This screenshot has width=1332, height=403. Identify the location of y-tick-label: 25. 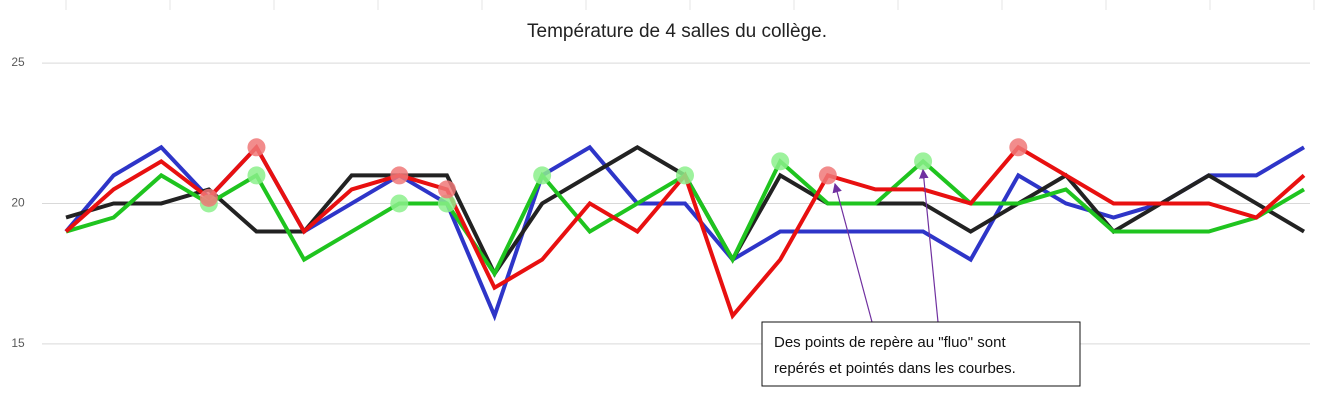
(18, 62).